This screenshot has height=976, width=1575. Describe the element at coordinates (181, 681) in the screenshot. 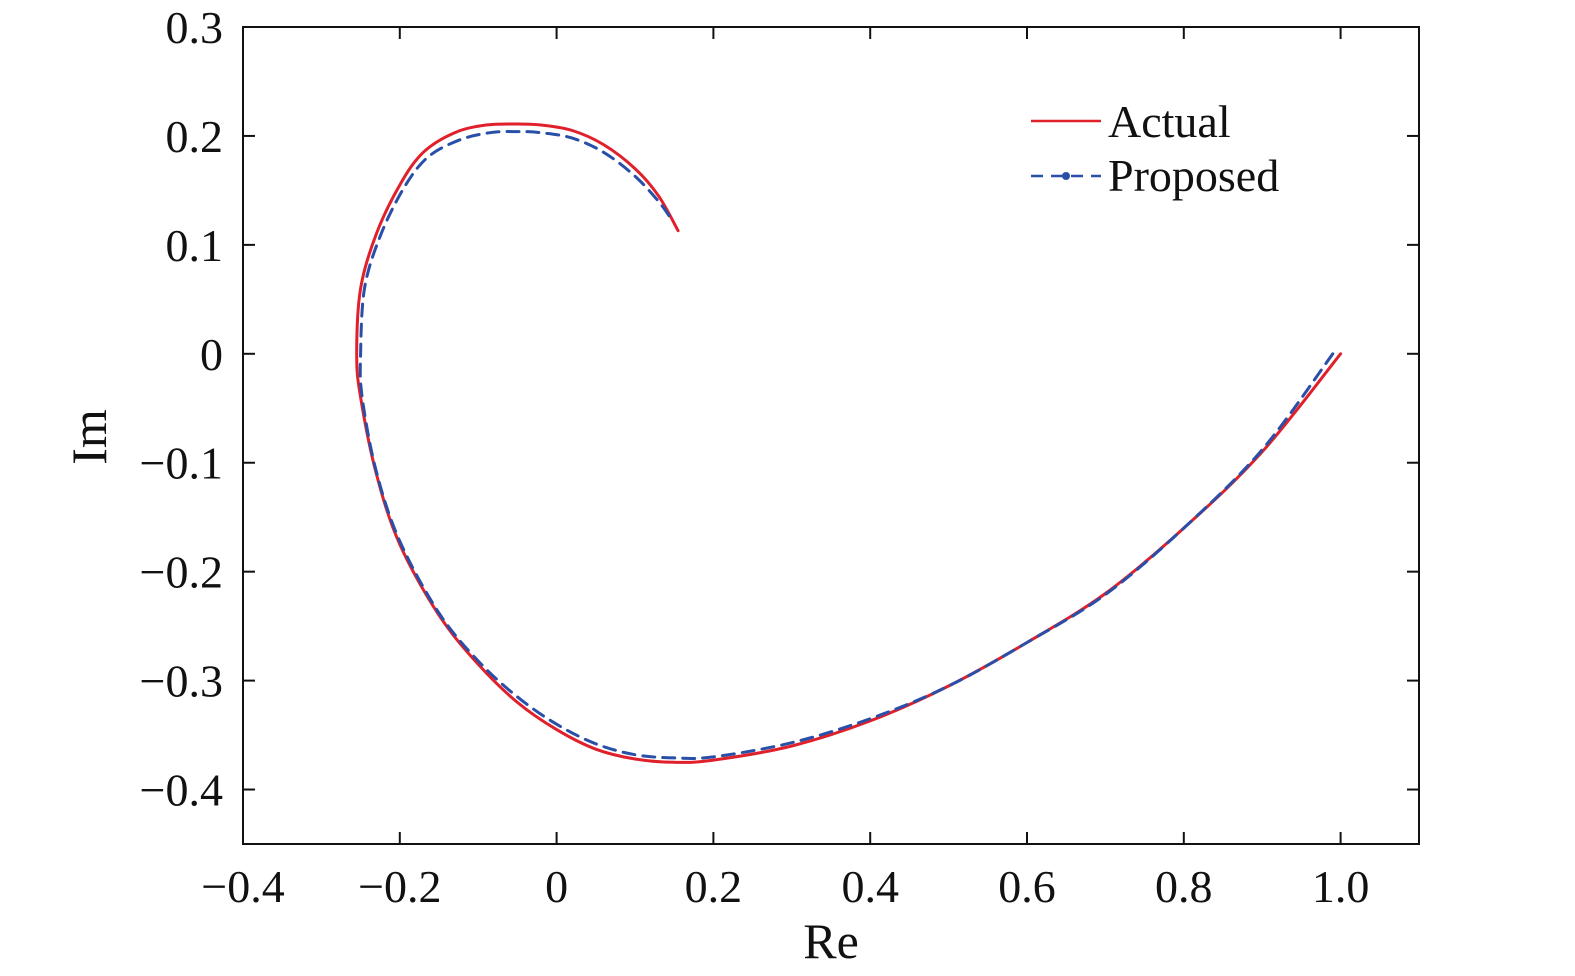

I see `y-tick-label: −0.3` at that location.